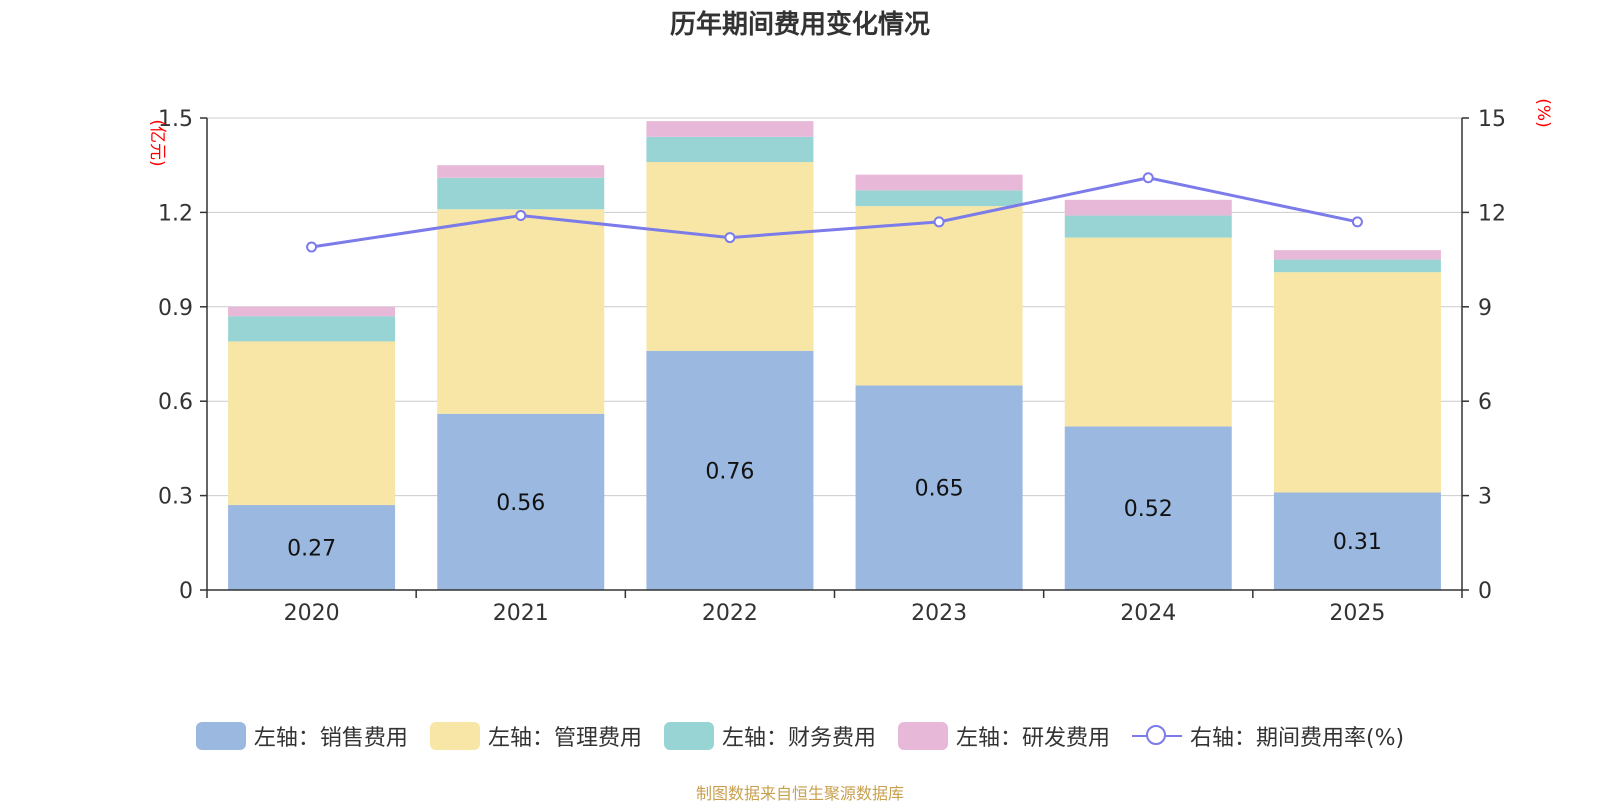 This screenshot has height=804, width=1600. I want to click on right-axis-tick-label: 12, so click(1492, 213).